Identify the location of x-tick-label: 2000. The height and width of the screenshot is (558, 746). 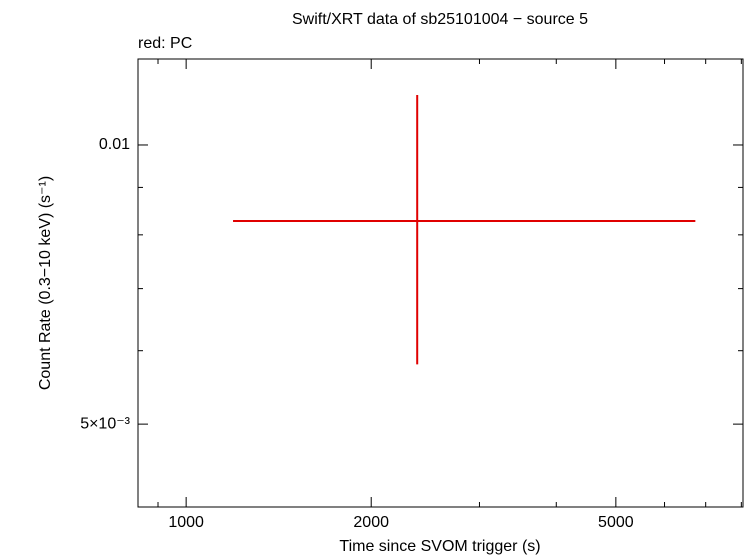
(371, 522).